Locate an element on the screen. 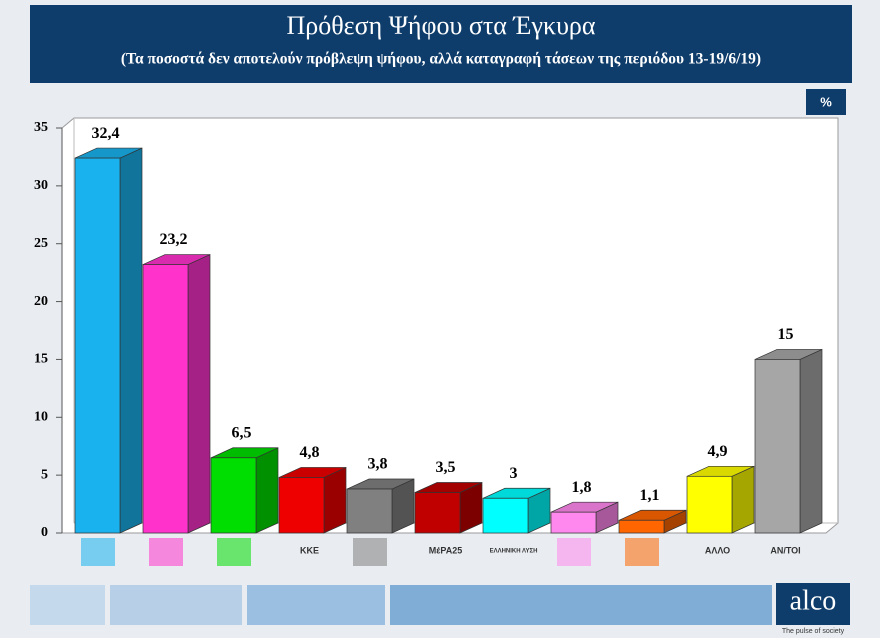 The width and height of the screenshot is (880, 638). value-label: 3,8 is located at coordinates (378, 464).